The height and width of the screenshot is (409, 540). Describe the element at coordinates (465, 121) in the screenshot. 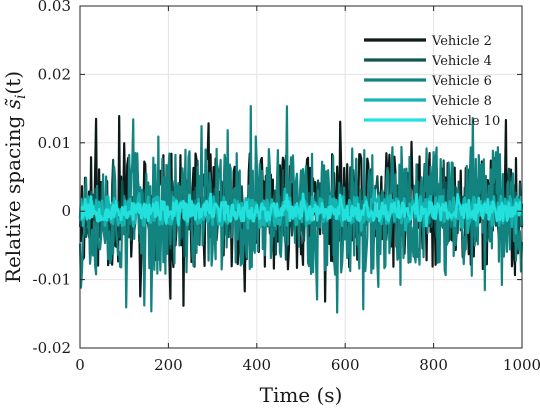

I see `legend-label: Vehicle 10` at that location.